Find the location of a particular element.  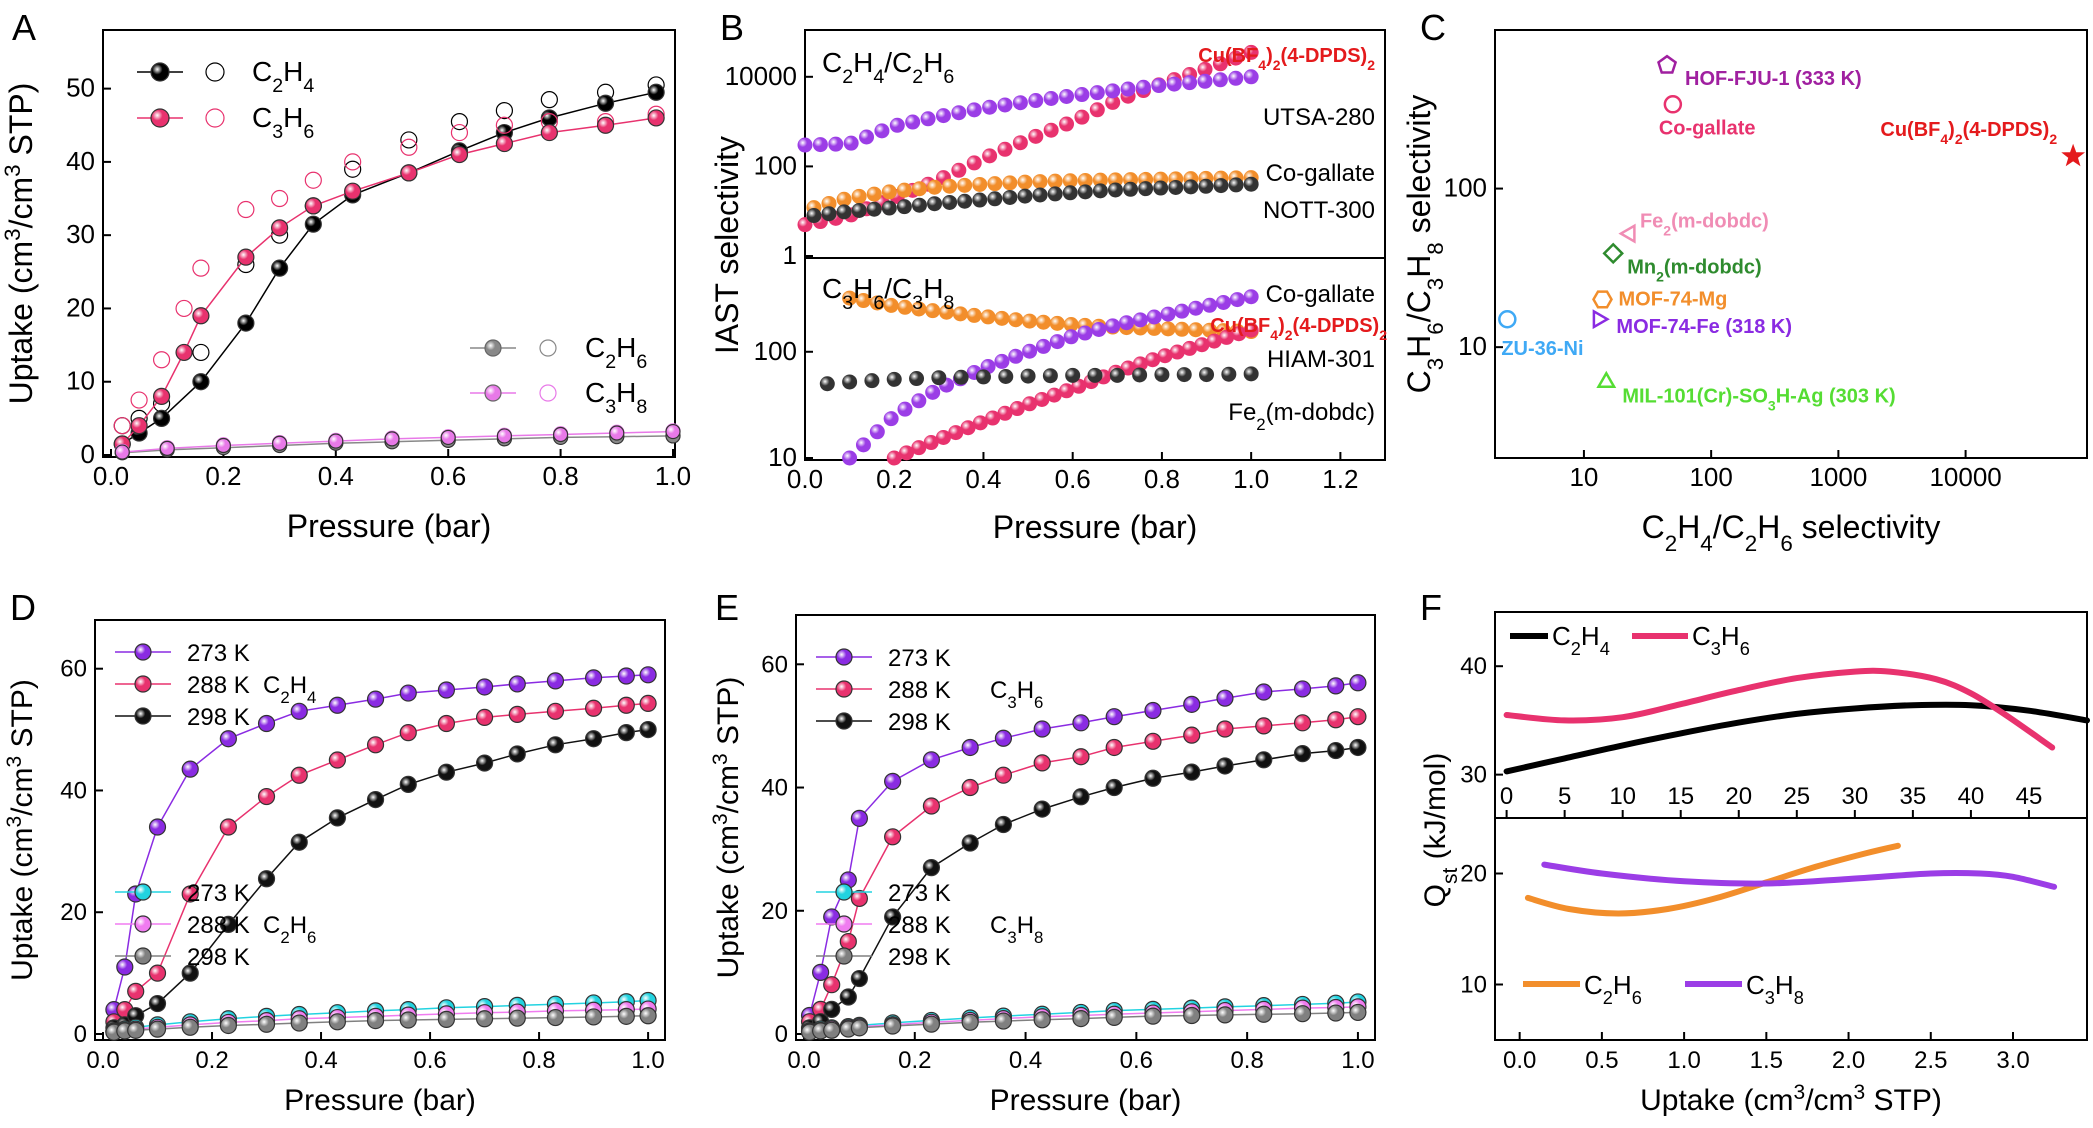

text-run: ) is located at coordinates (1951, 130).